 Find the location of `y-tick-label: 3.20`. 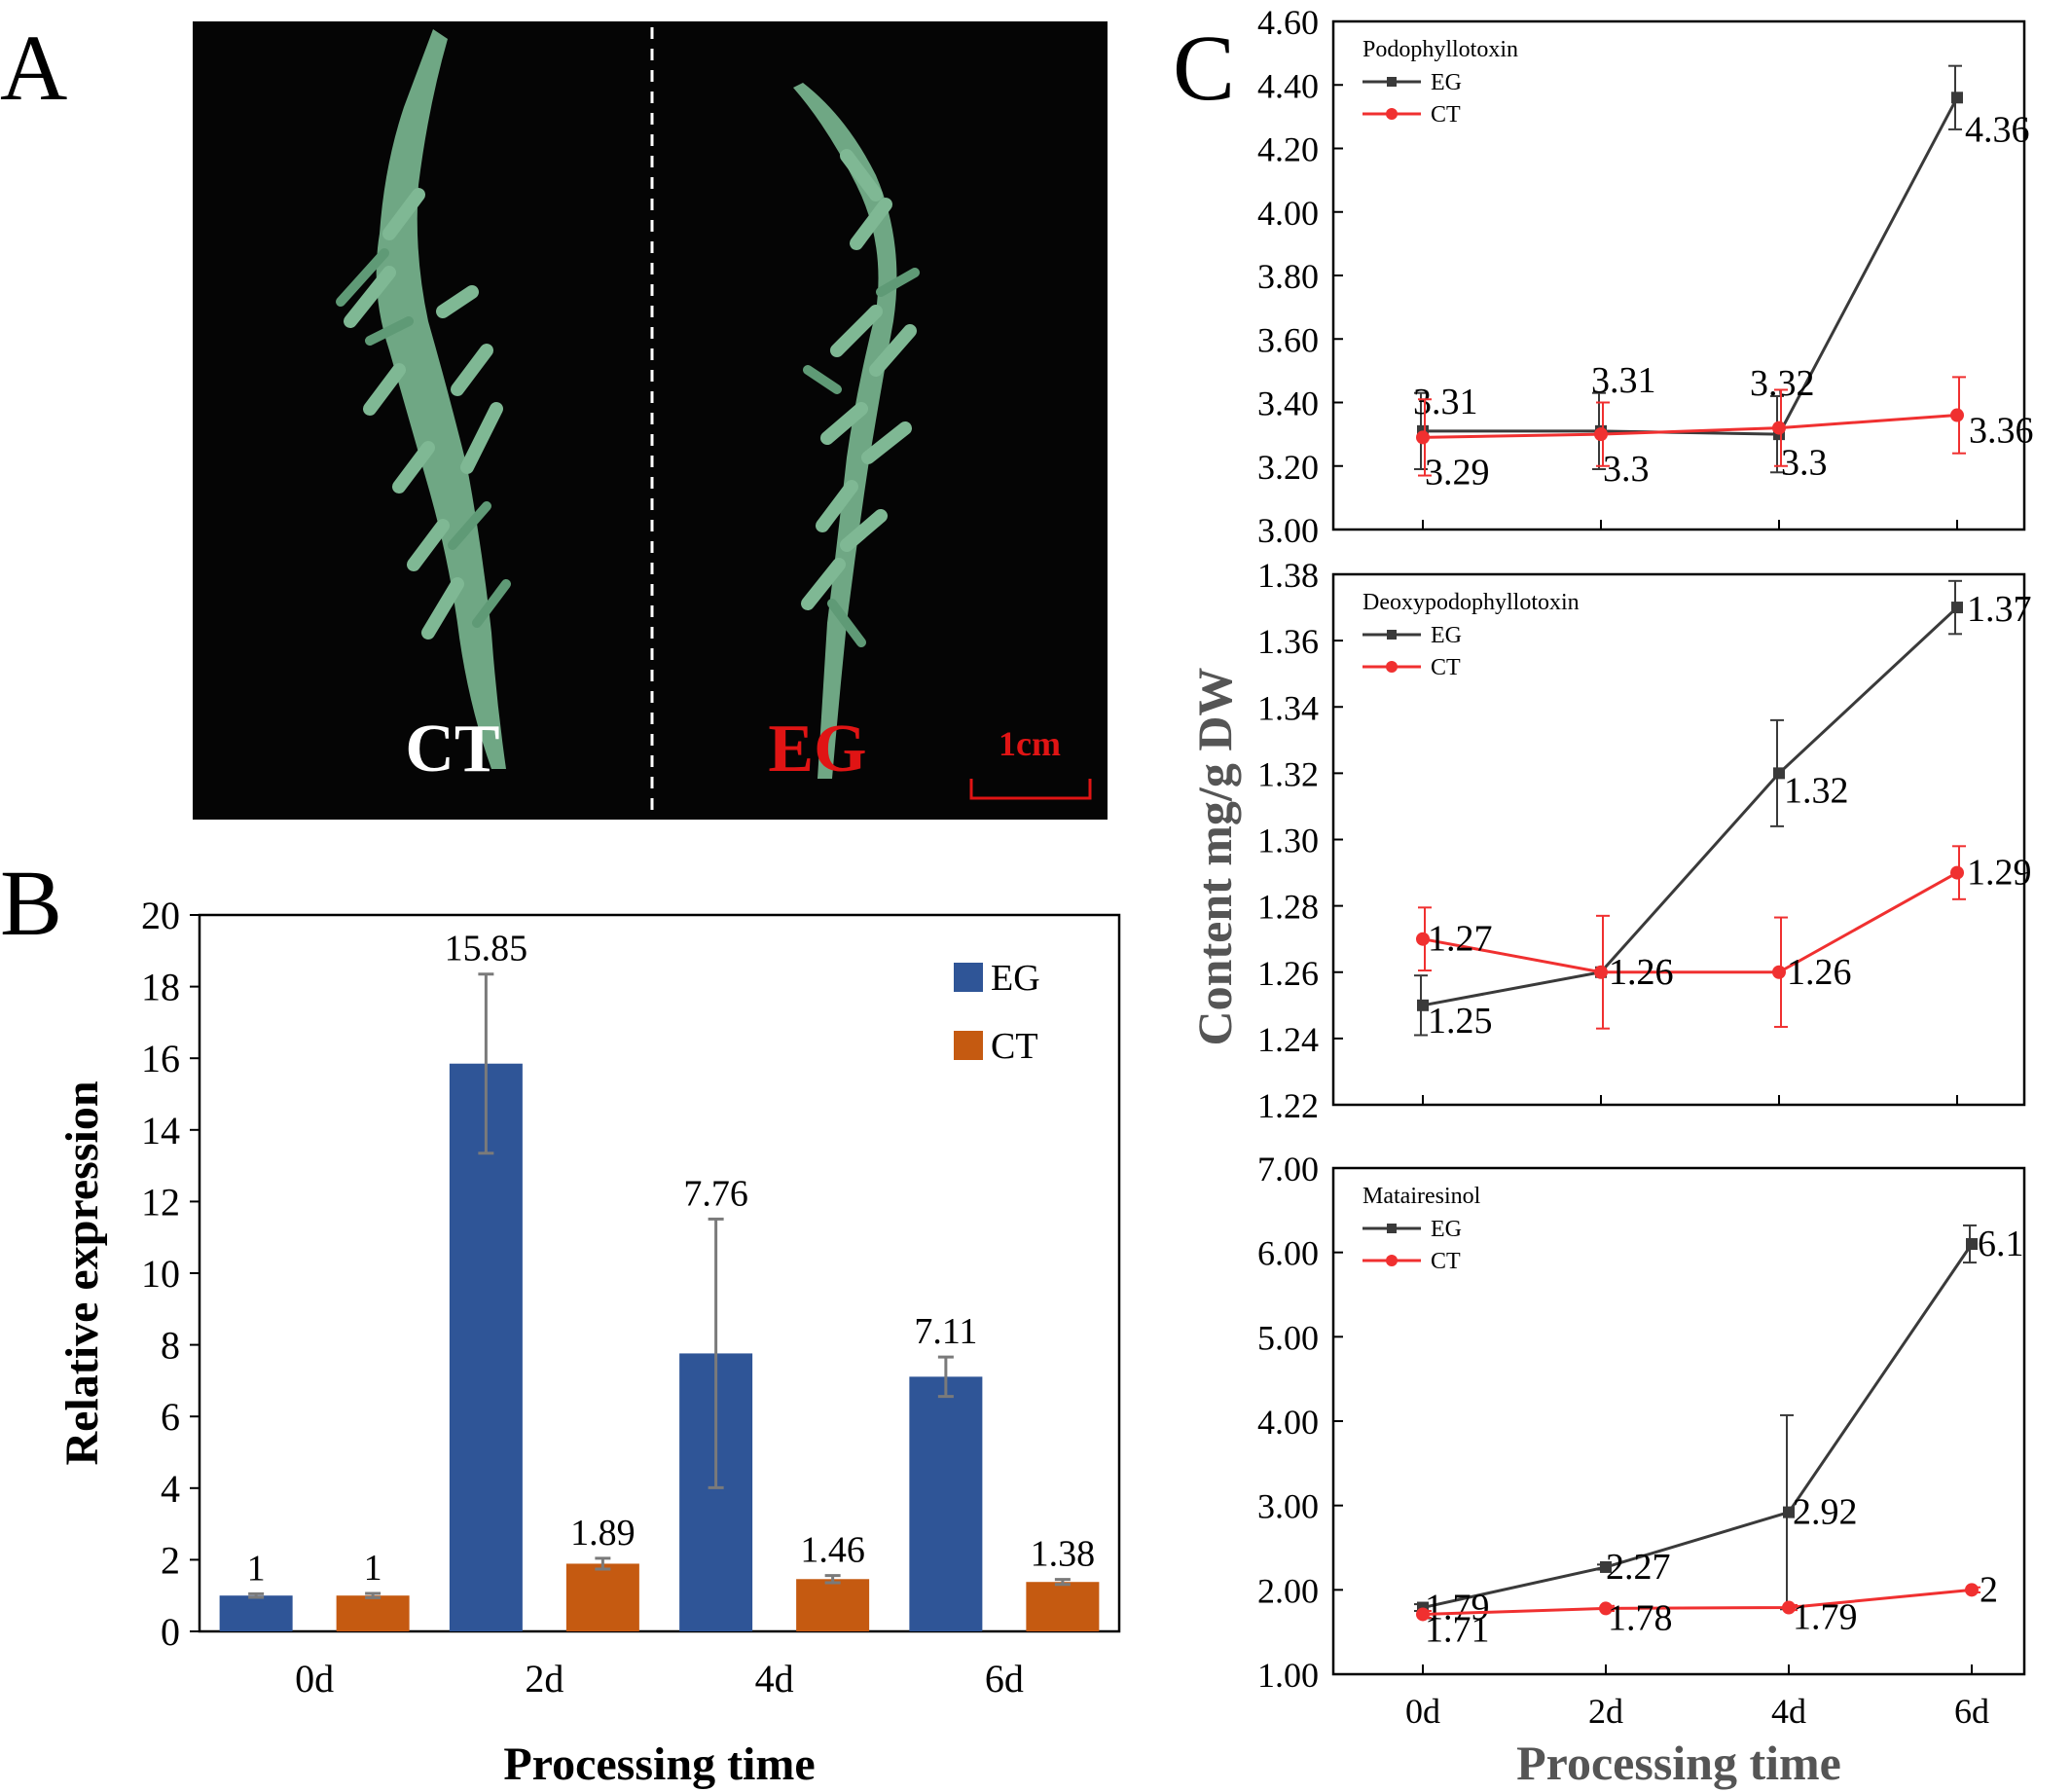

y-tick-label: 3.20 is located at coordinates (1288, 467).